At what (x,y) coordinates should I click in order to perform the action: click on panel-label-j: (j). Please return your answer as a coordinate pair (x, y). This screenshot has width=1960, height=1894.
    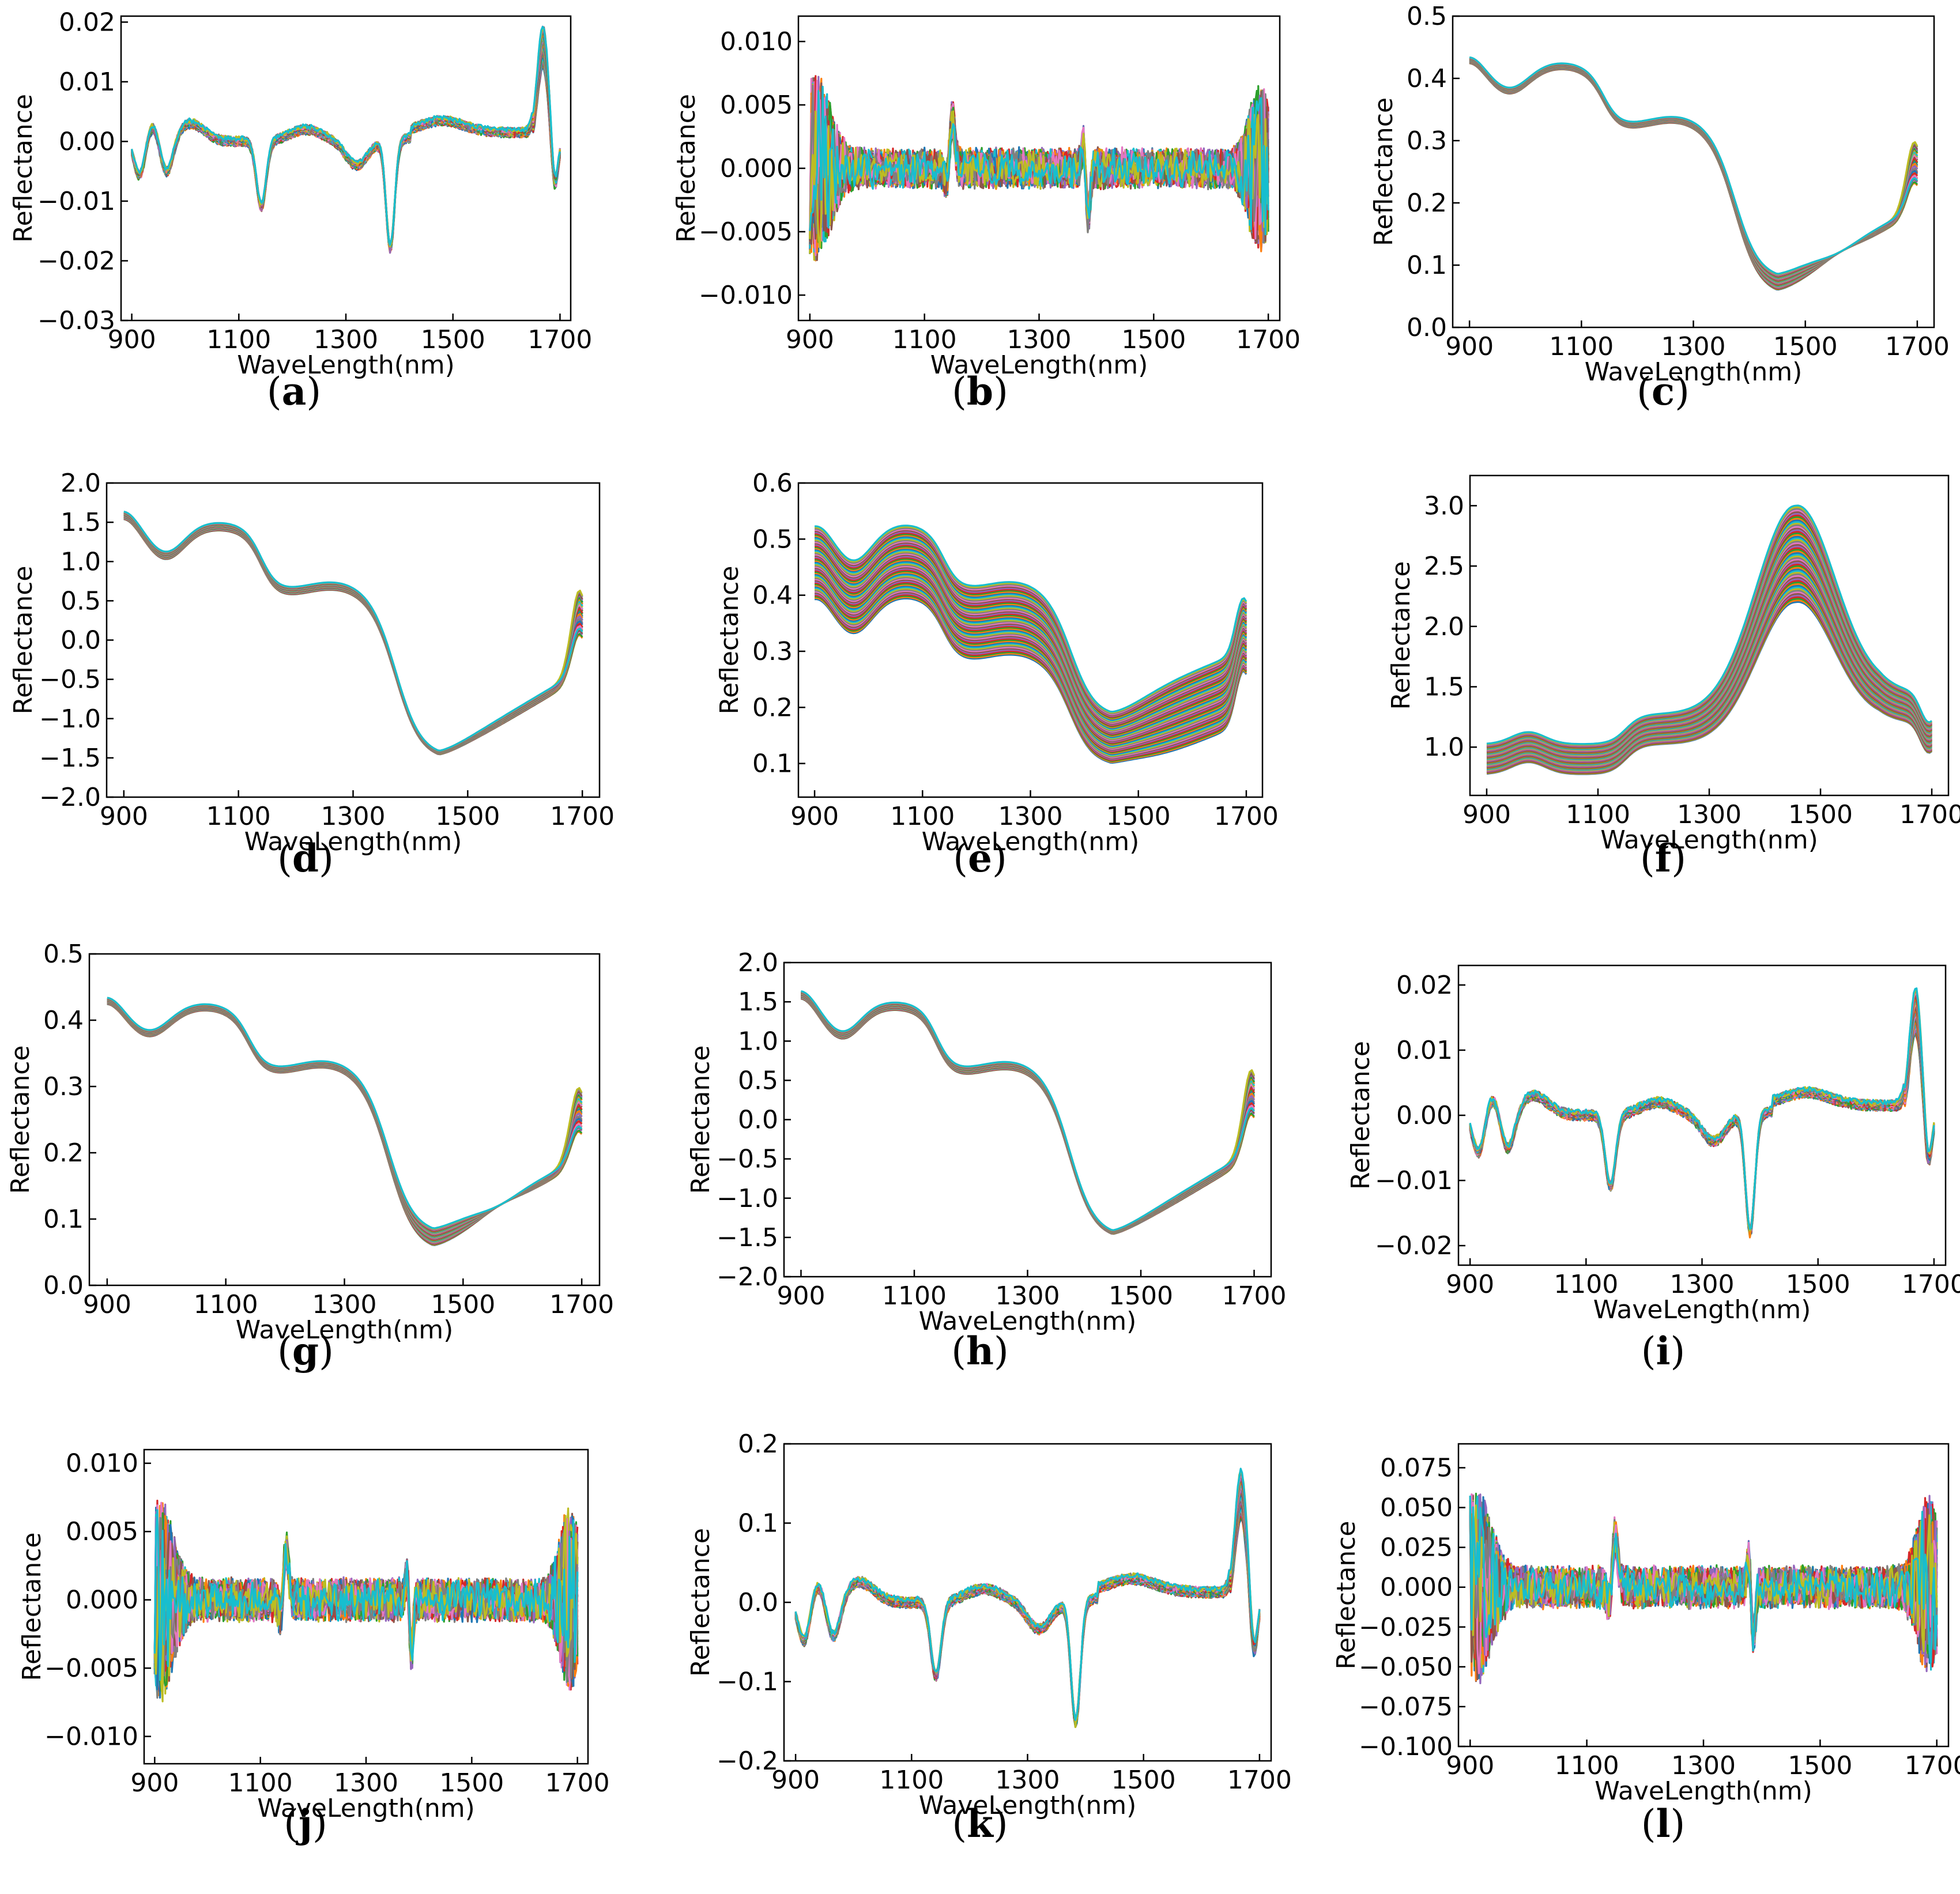
    Looking at the image, I should click on (305, 1823).